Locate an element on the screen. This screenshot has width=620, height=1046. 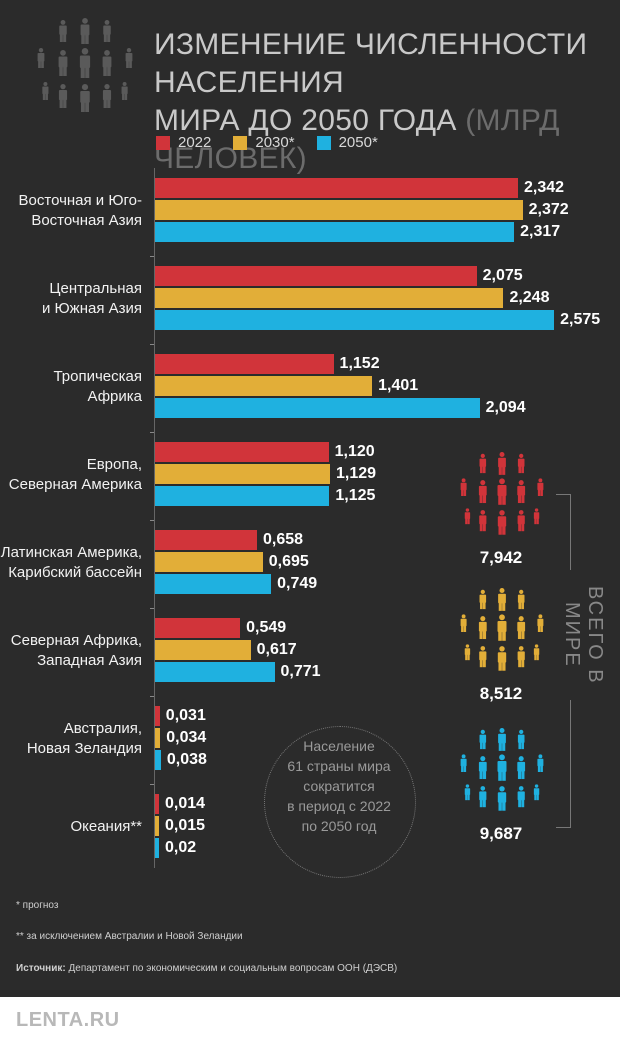
note-line: в период с 2022 is located at coordinates (339, 806).